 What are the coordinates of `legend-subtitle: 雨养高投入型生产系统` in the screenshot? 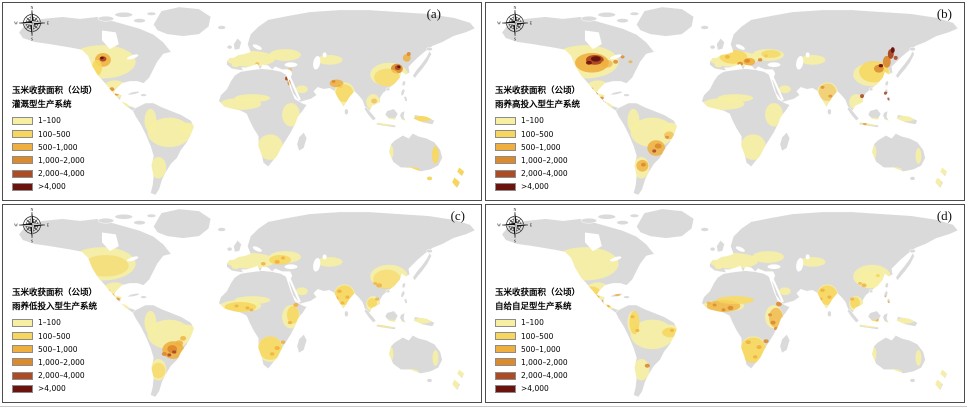 It's located at (538, 104).